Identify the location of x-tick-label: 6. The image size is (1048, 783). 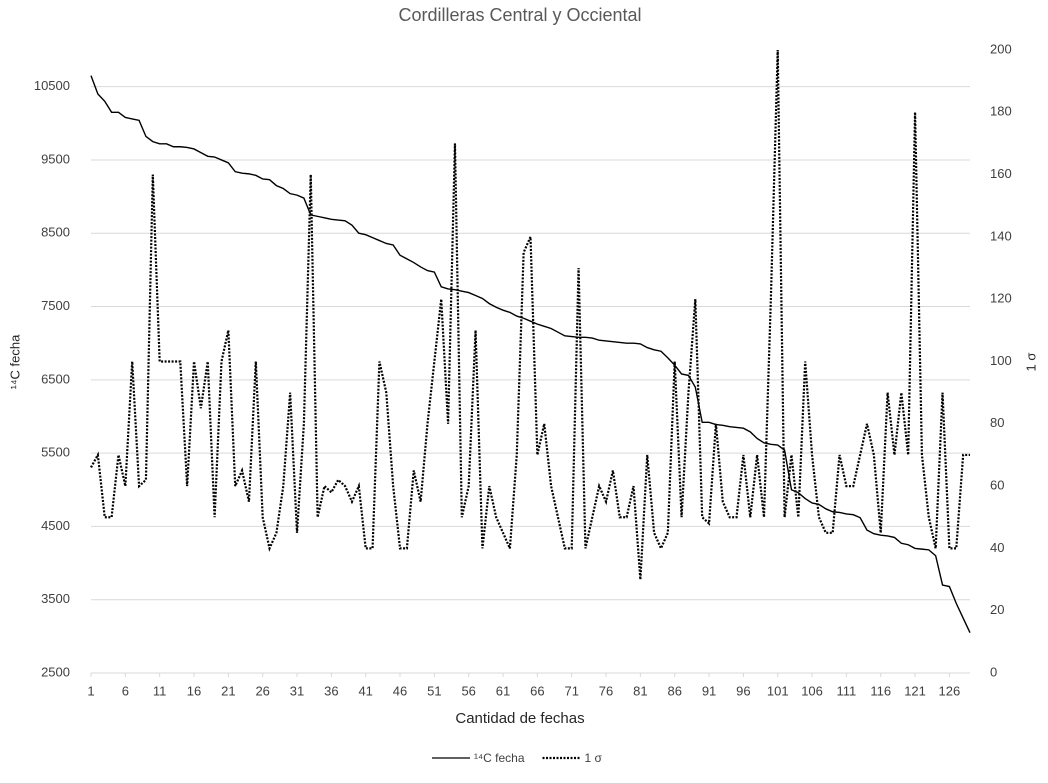
(125, 690).